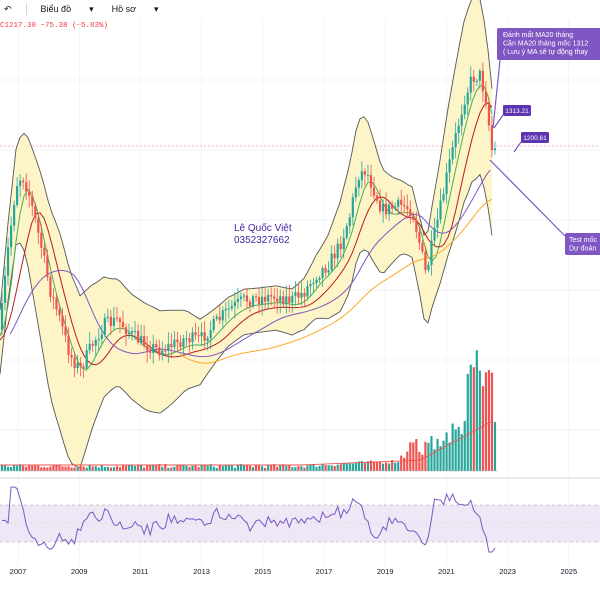  Describe the element at coordinates (26, 9) in the screenshot. I see `toolbar-divider` at that location.